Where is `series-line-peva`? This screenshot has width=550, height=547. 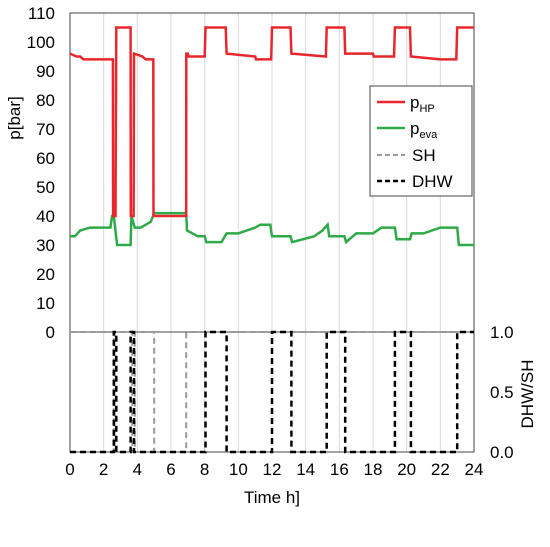 series-line-peva is located at coordinates (272, 229).